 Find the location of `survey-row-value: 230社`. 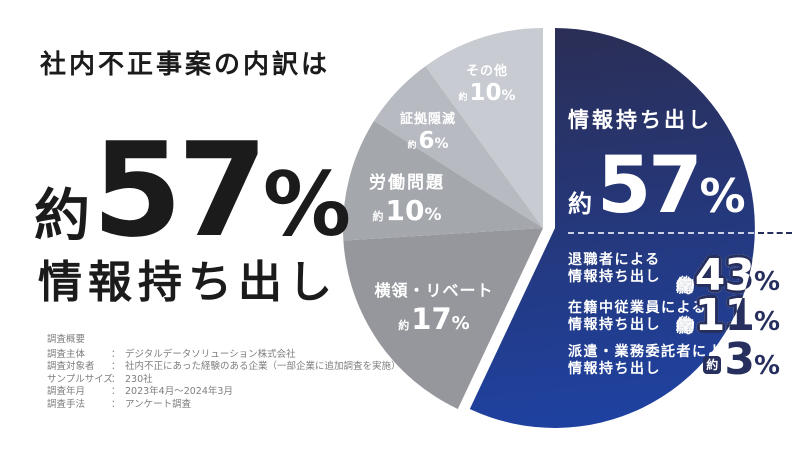

survey-row-value: 230社 is located at coordinates (139, 379).